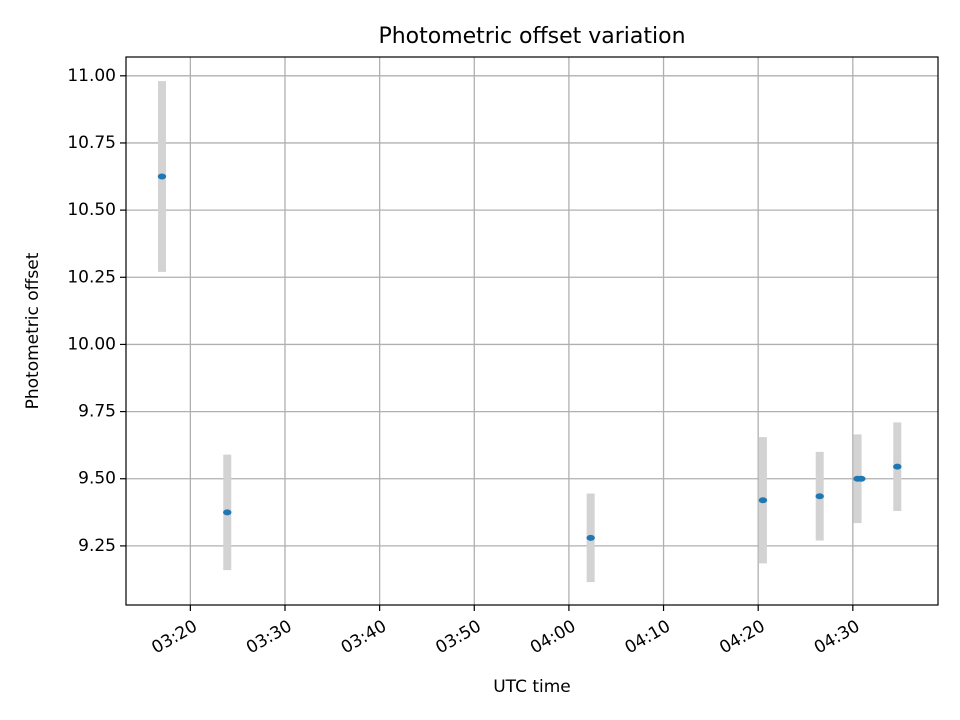  I want to click on x-tick-label: 04:20, so click(742, 637).